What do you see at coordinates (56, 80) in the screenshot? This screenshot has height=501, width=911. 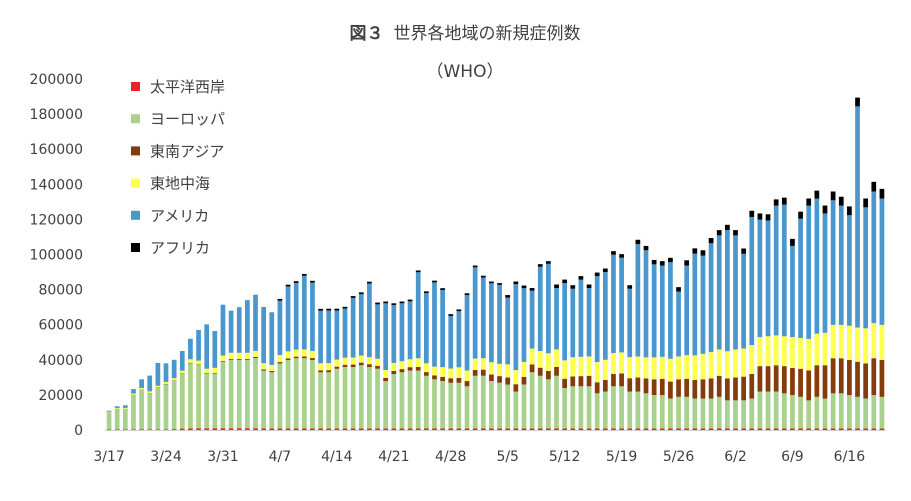 I see `y-tick-label: 200000` at bounding box center [56, 80].